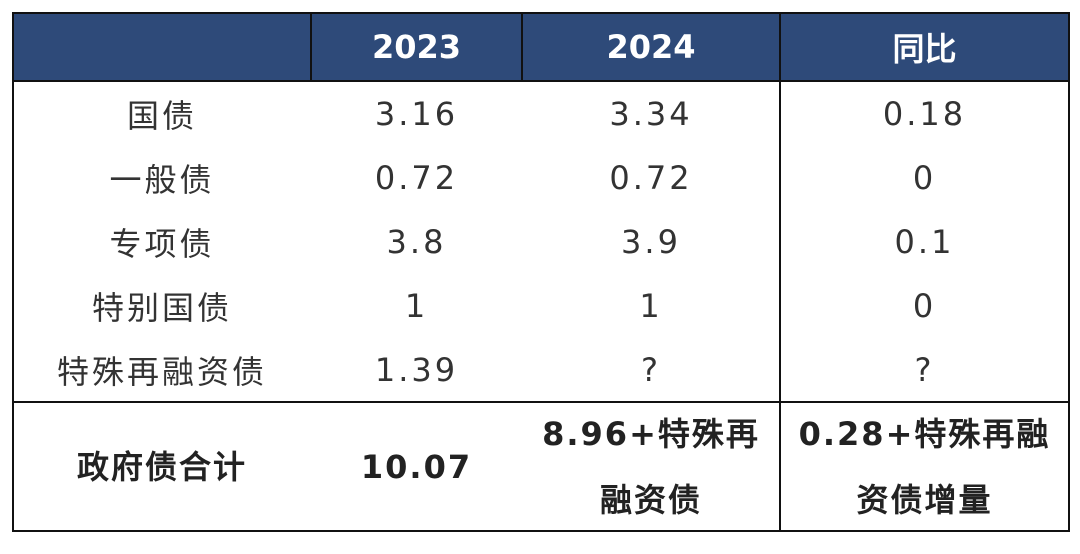 The image size is (1080, 554). I want to click on value-2023: 1, so click(416, 306).